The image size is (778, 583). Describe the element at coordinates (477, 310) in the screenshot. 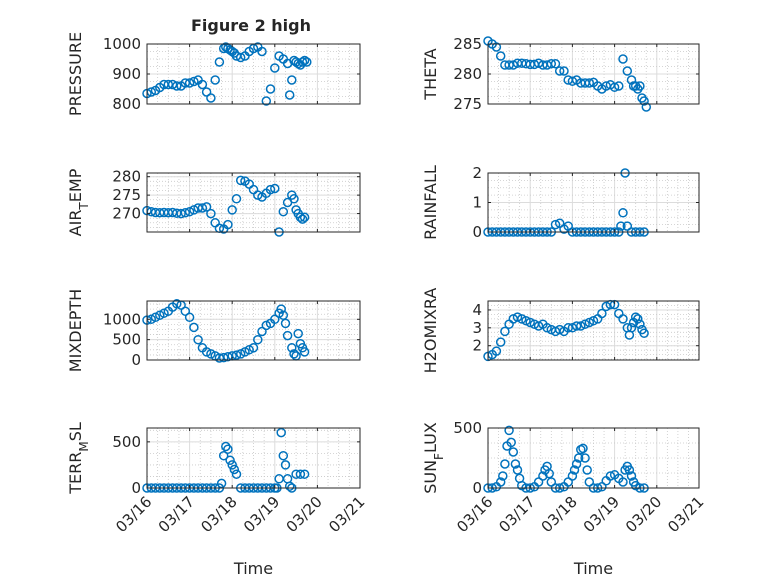

I see `y-tick-label: 4` at that location.